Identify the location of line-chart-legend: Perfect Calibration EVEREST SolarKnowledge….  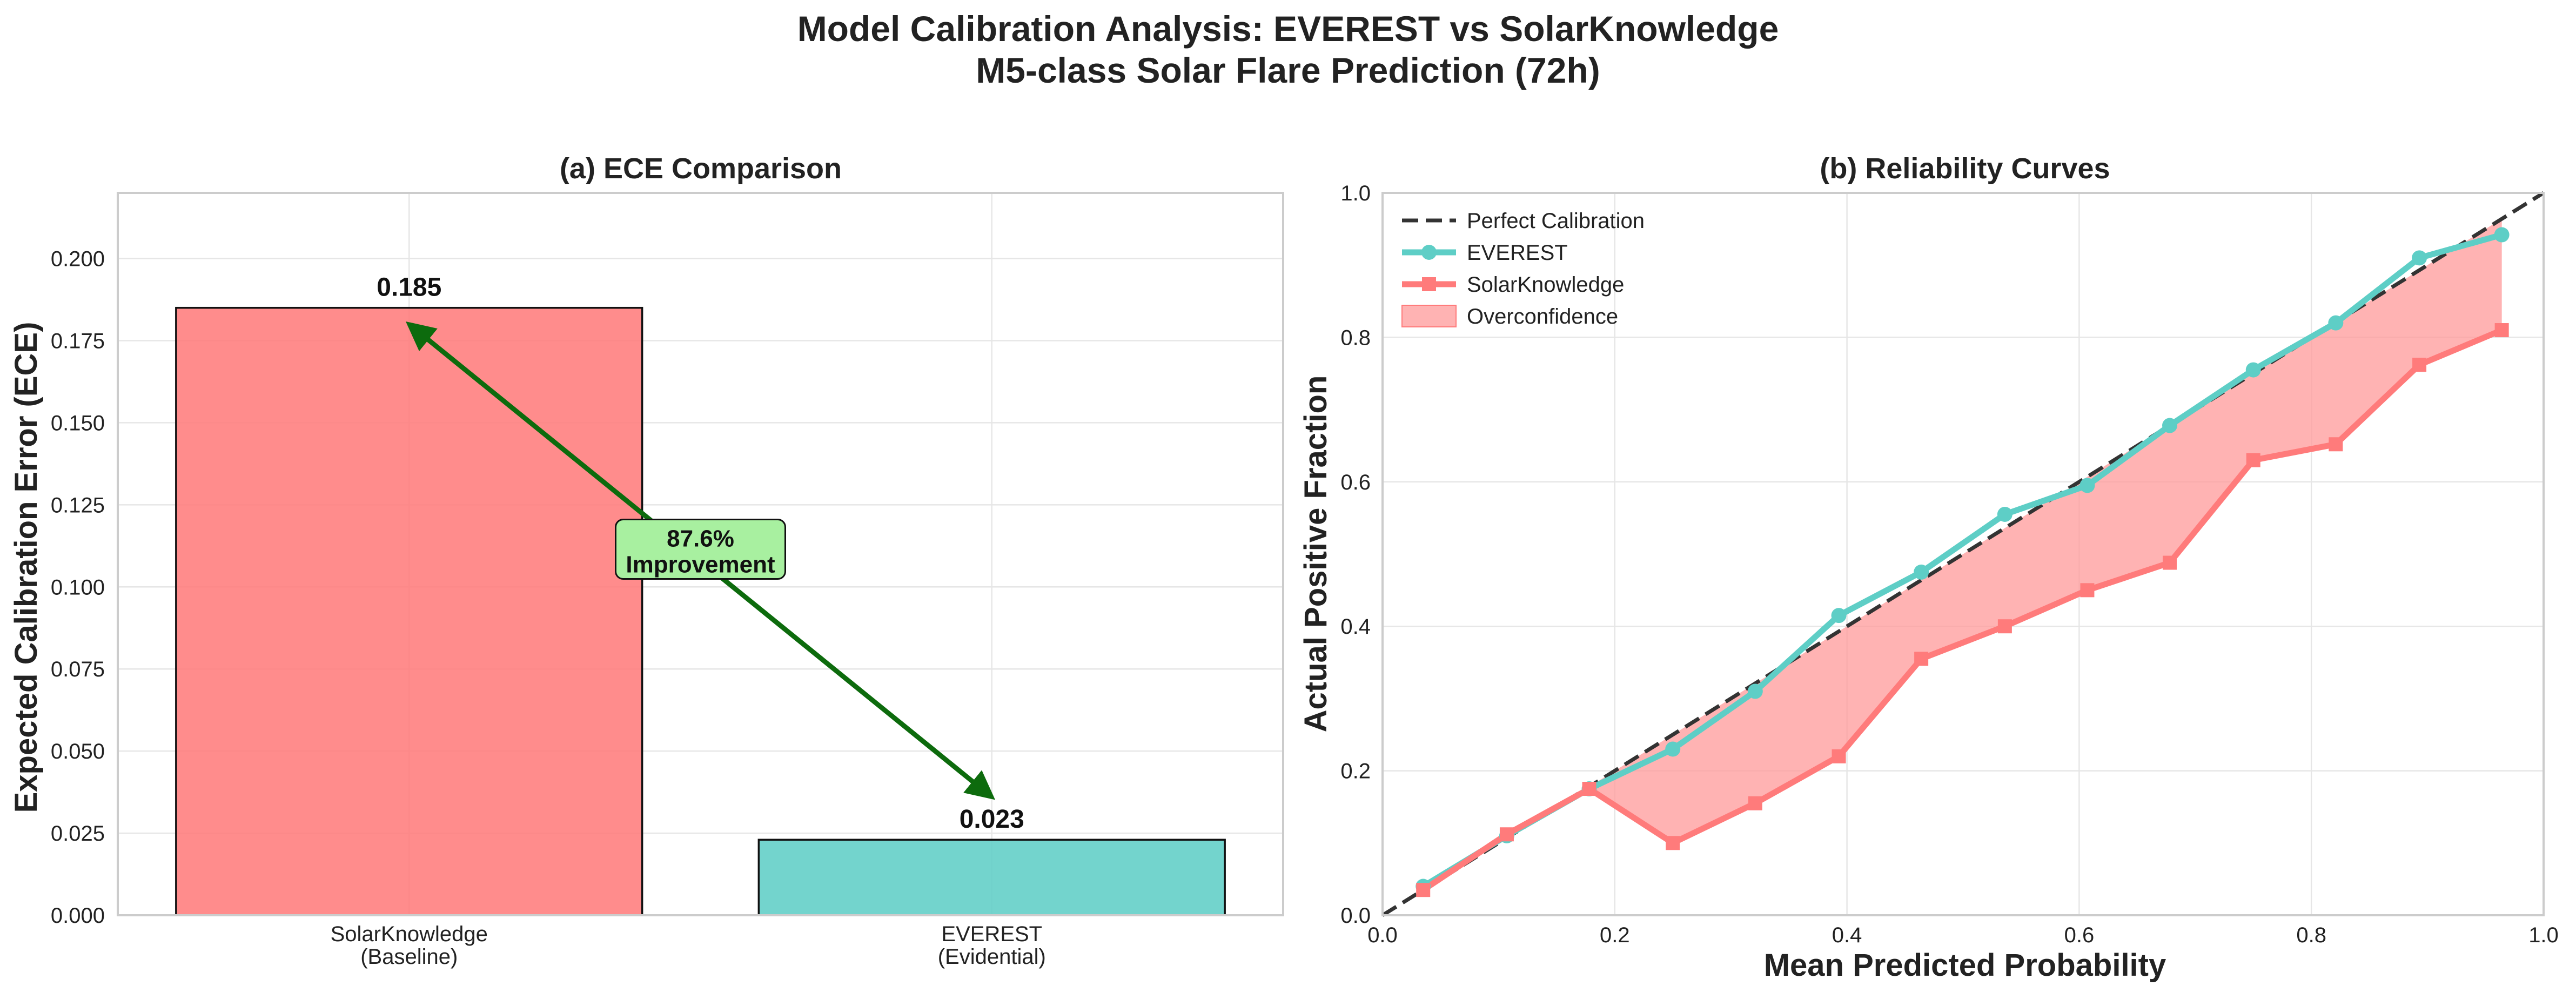
(1523, 268).